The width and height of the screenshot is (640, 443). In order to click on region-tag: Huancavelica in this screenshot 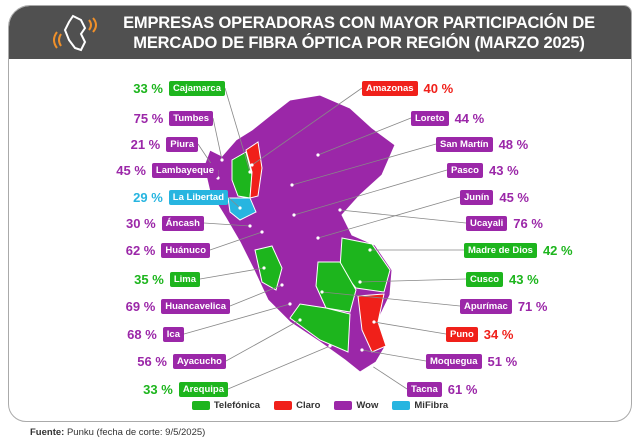, I will do `click(195, 306)`.